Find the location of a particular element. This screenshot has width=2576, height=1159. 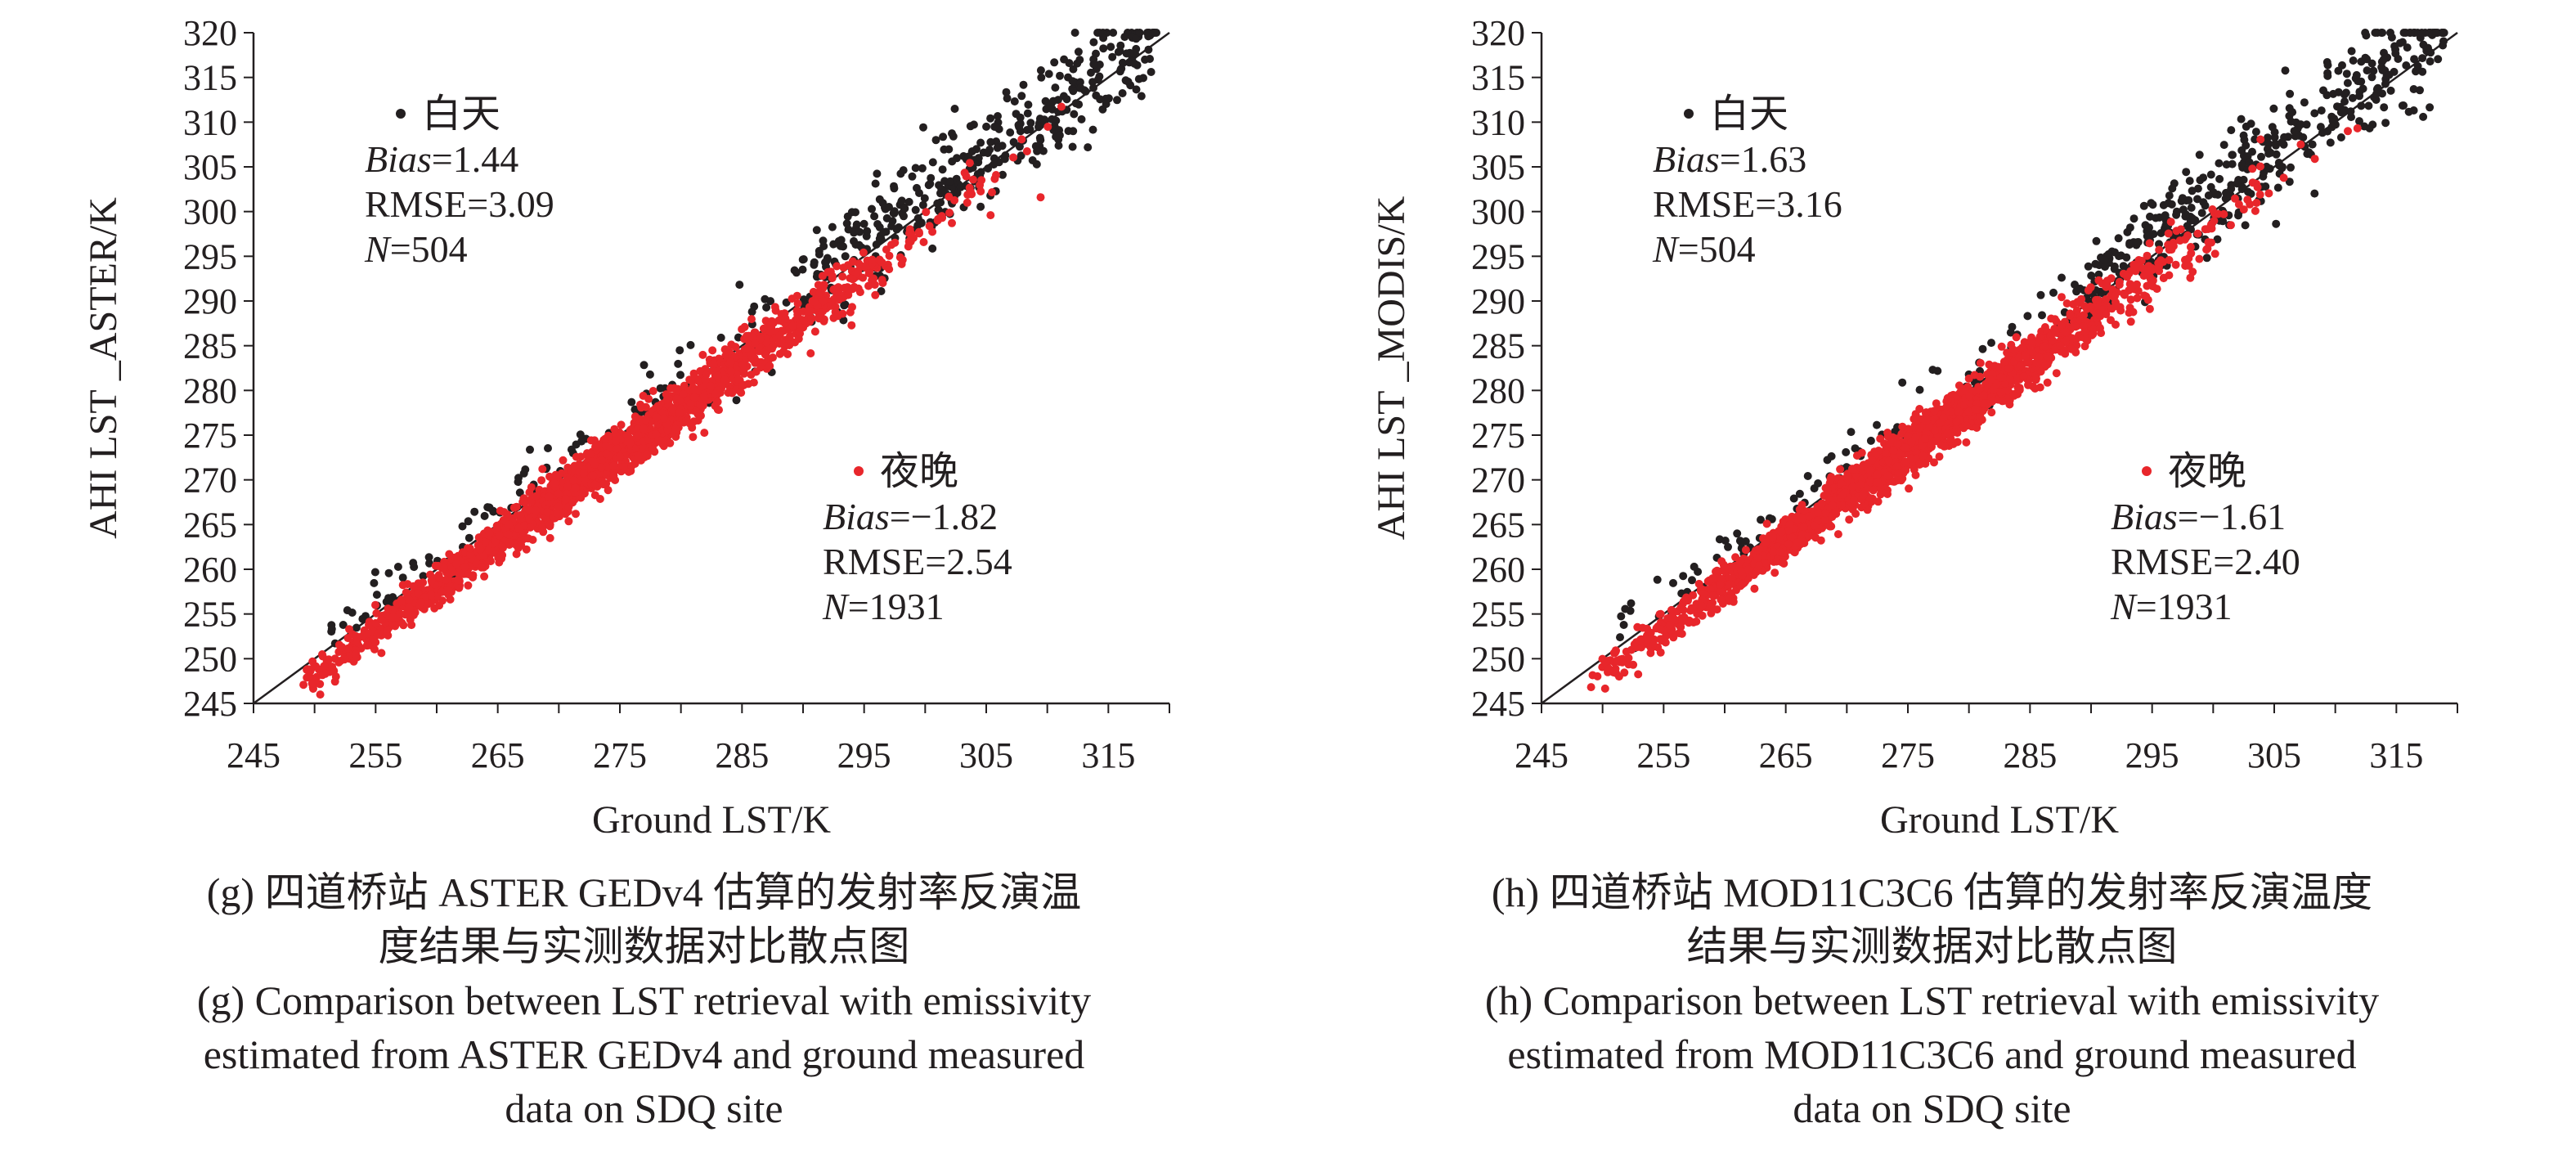

y-tick-label: 245 is located at coordinates (210, 704).